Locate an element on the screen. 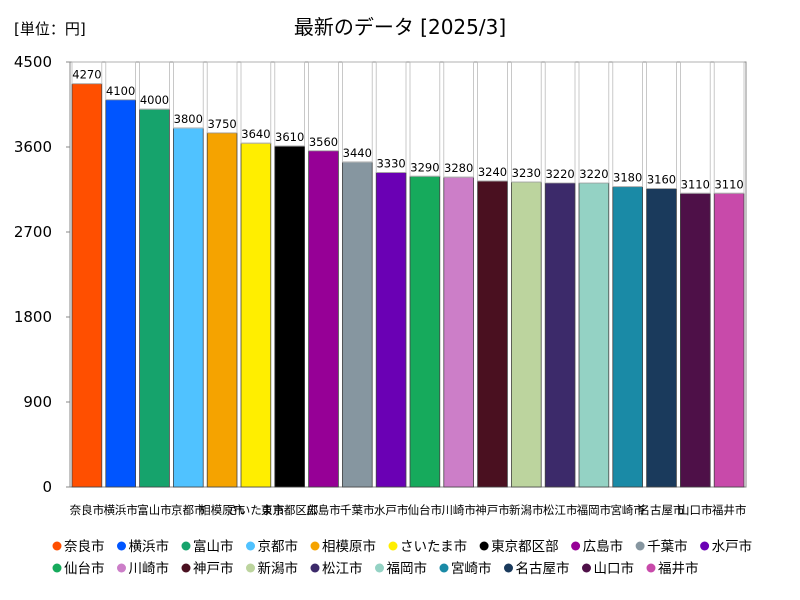  x-tick-label: 奈良市 is located at coordinates (87, 510).